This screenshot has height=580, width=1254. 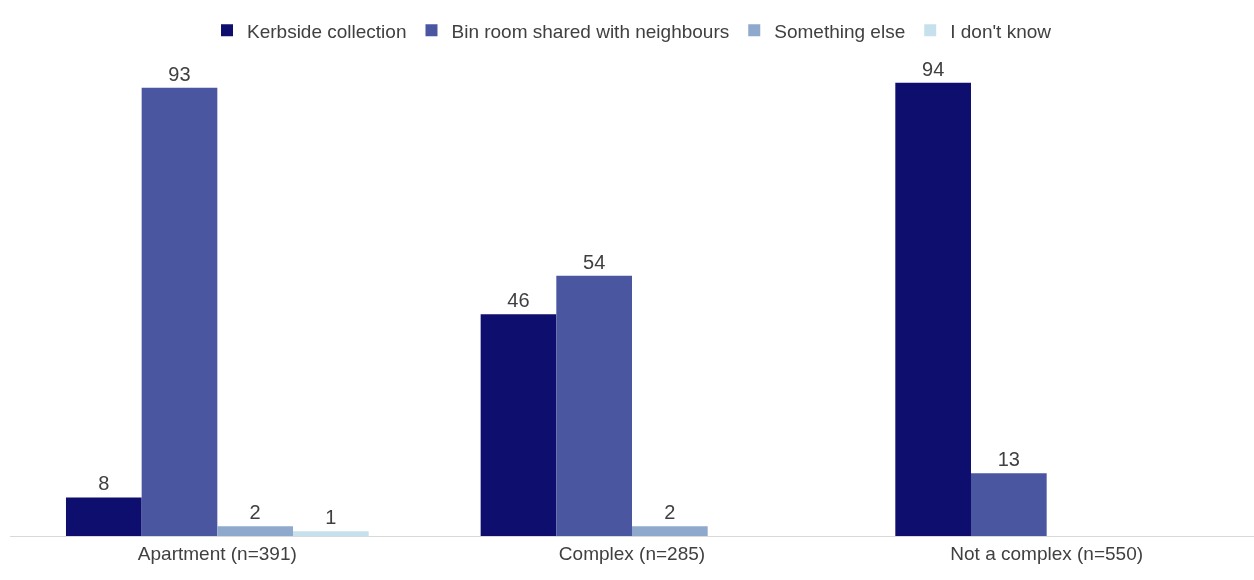 I want to click on legend-label: Kerbside collection, so click(x=327, y=31).